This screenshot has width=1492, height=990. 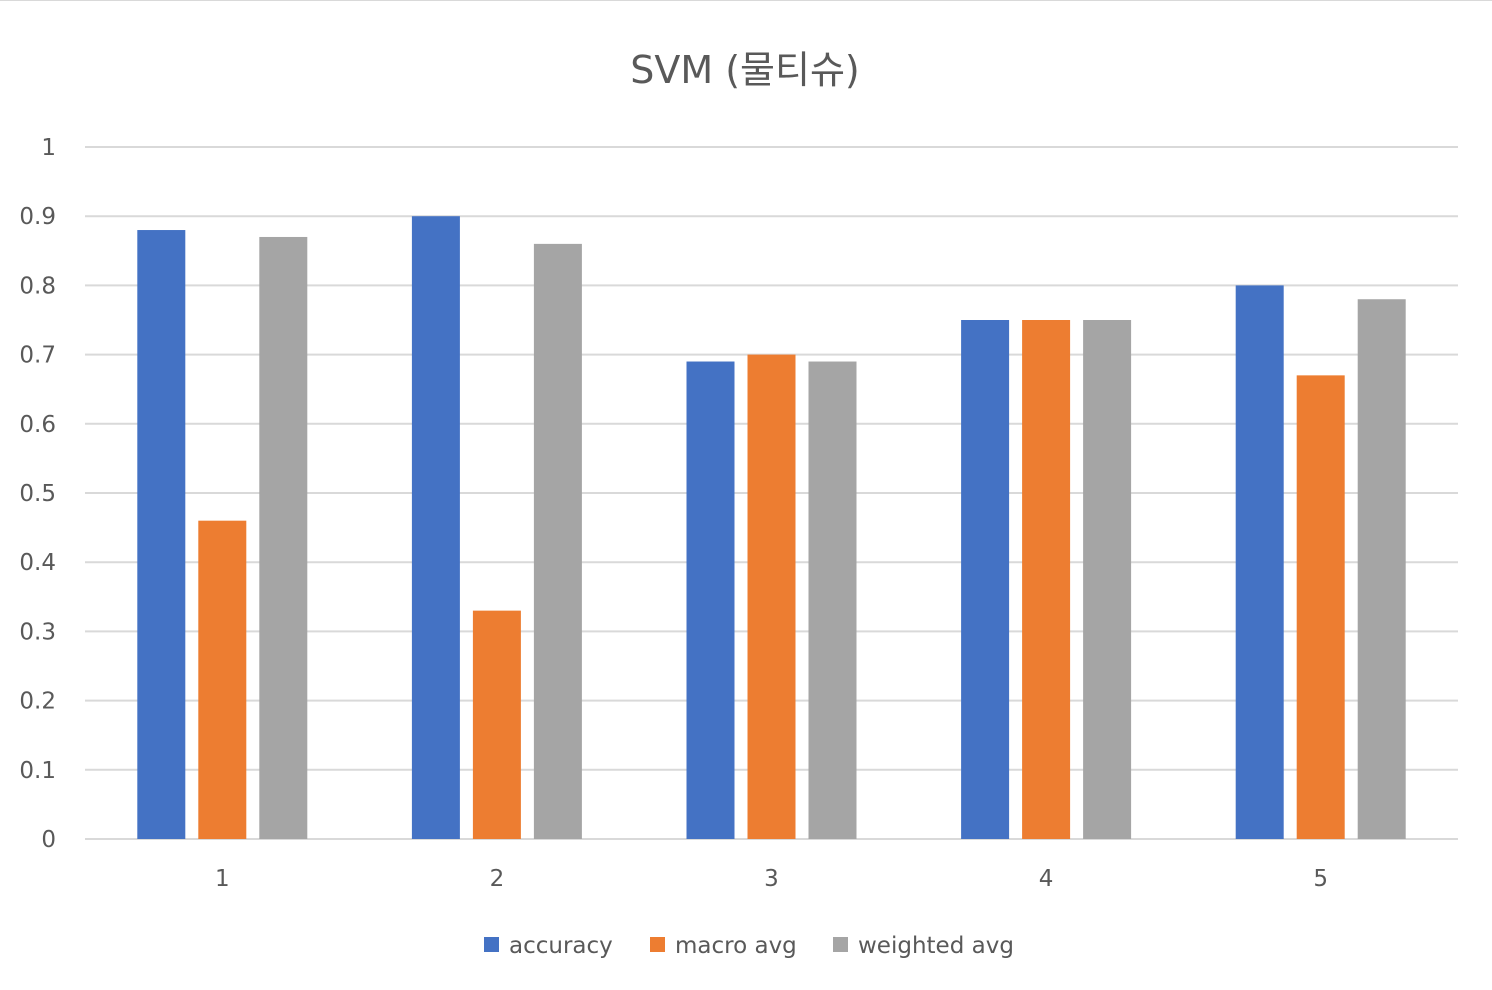 I want to click on x-tick-label: 1, so click(x=222, y=879).